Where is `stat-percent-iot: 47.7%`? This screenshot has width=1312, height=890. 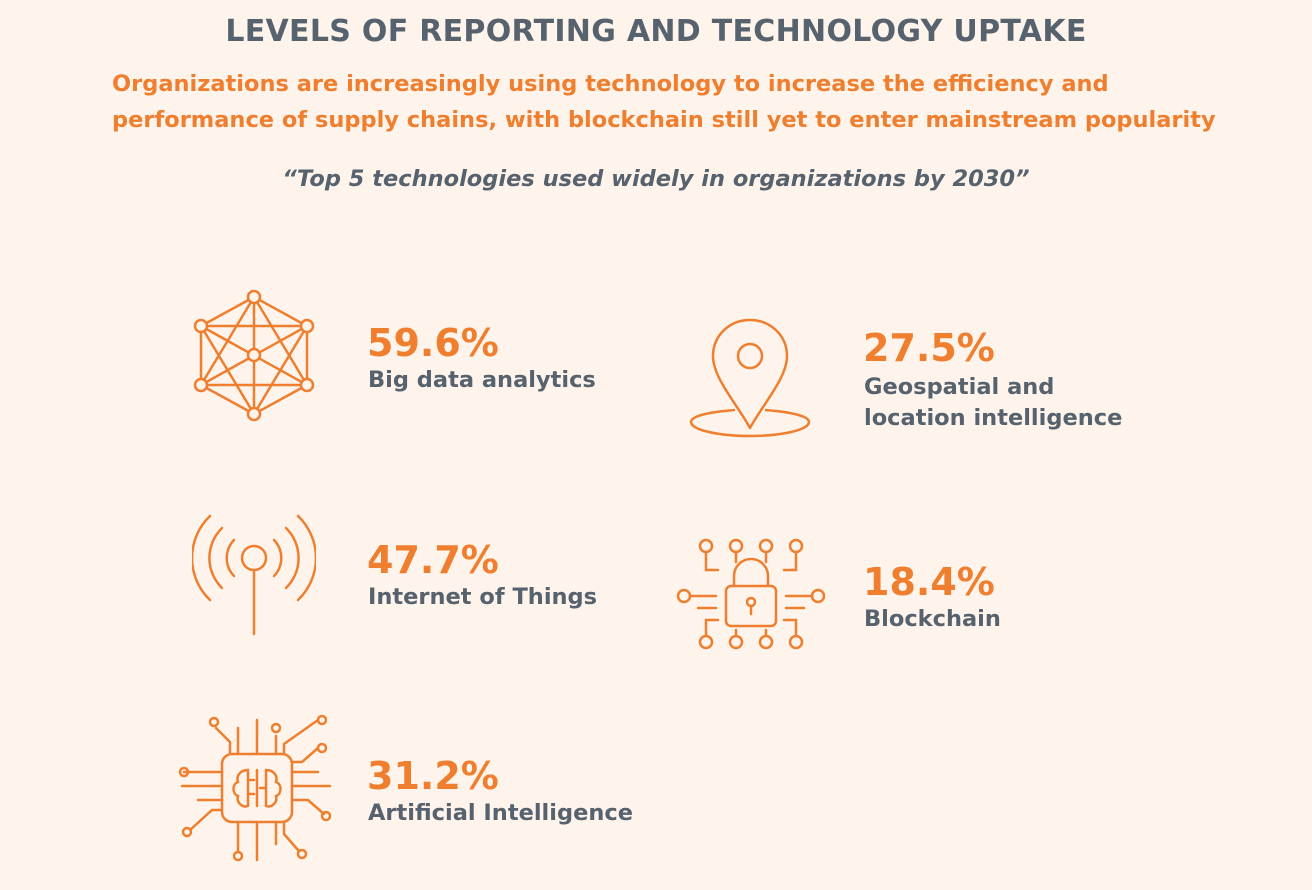 stat-percent-iot: 47.7% is located at coordinates (433, 560).